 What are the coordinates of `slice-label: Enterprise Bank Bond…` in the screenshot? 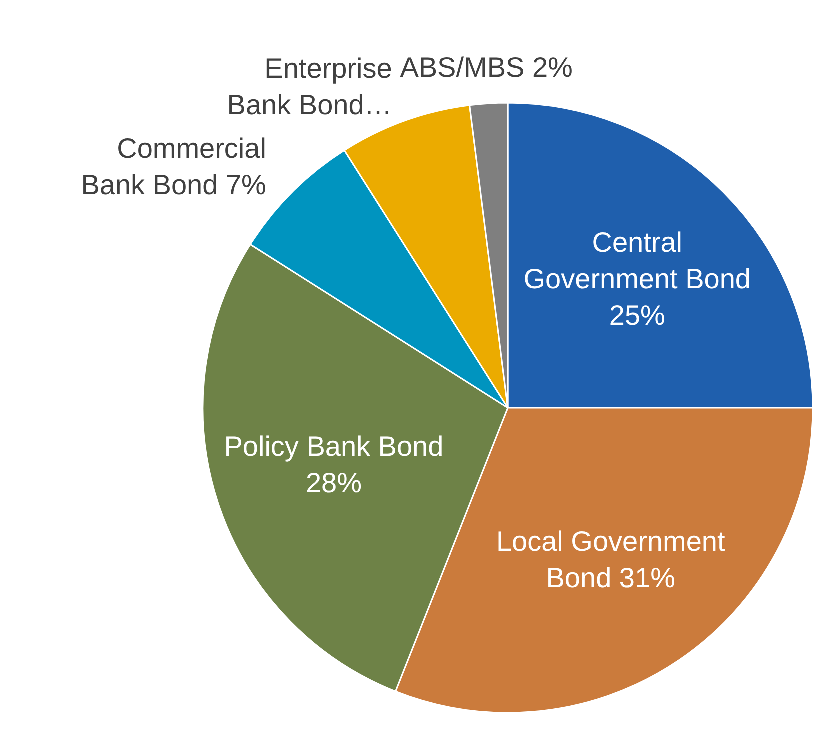 It's located at (309, 87).